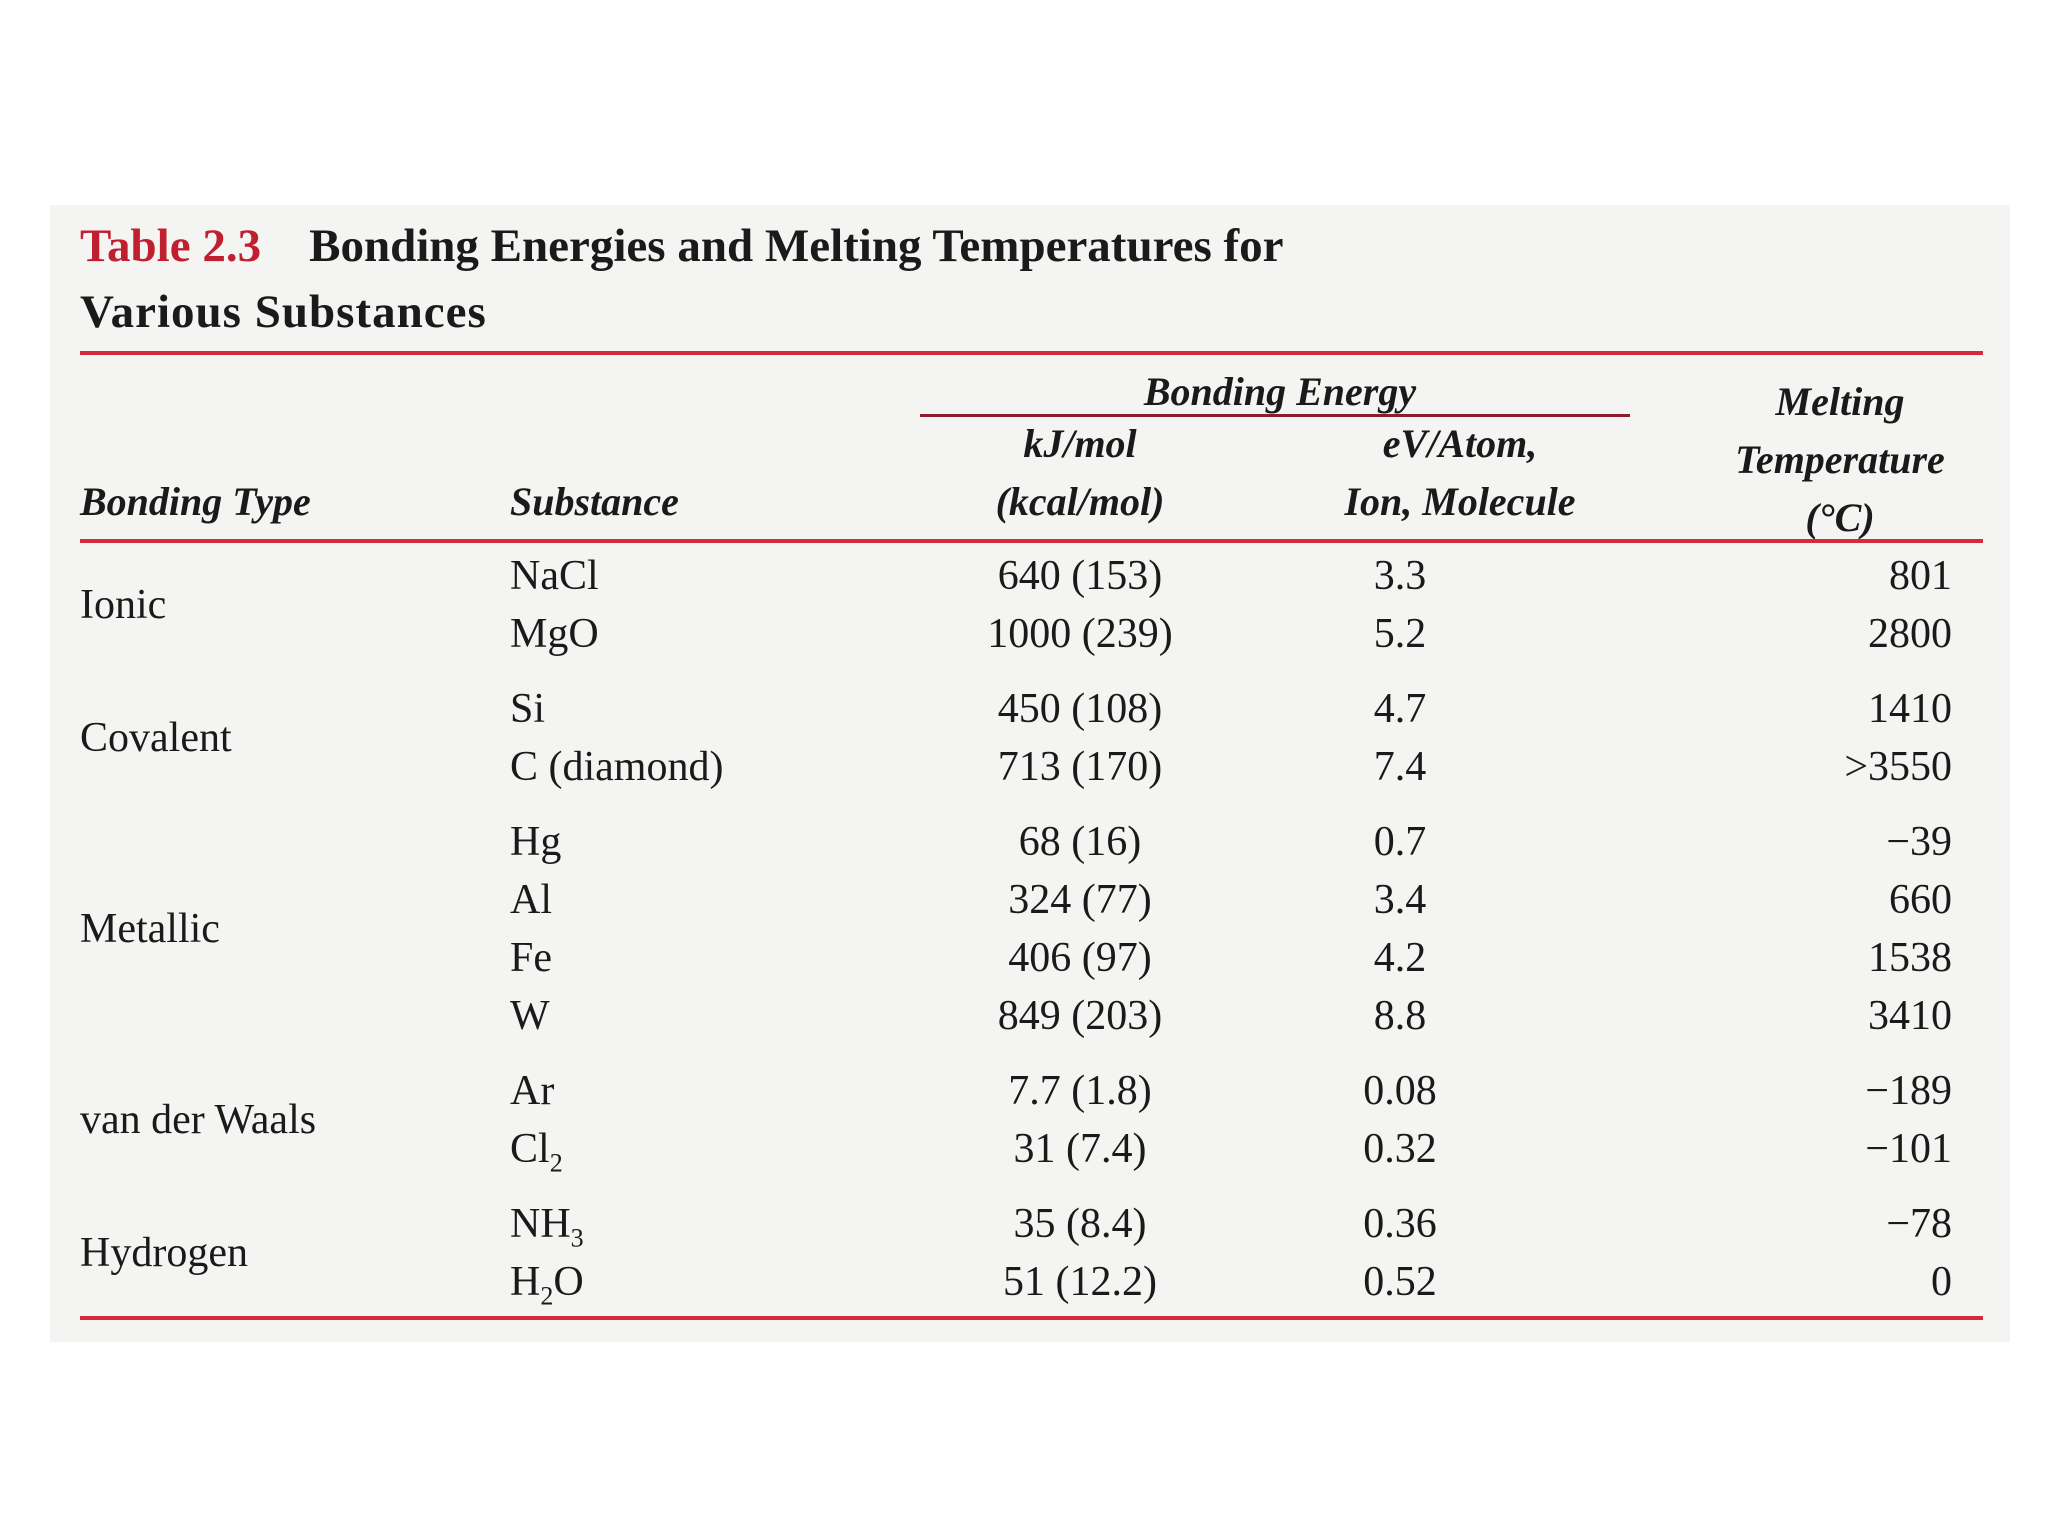  I want to click on substance-cell: W, so click(530, 1016).